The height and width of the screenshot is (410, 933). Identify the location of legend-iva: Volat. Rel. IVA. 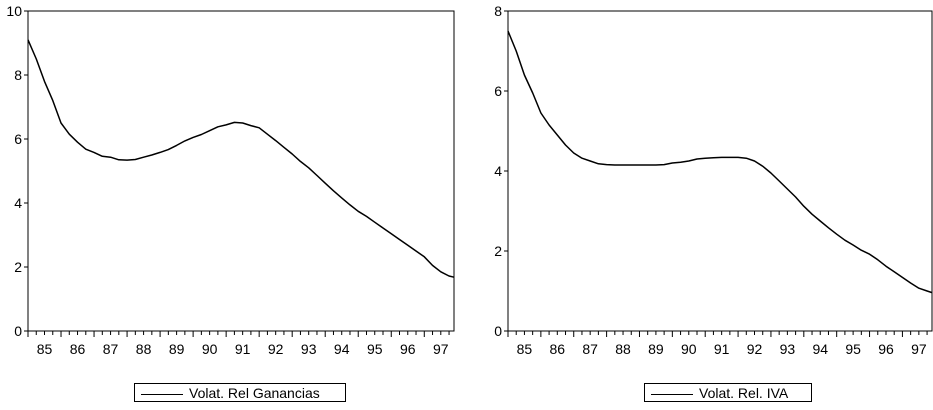
(728, 392).